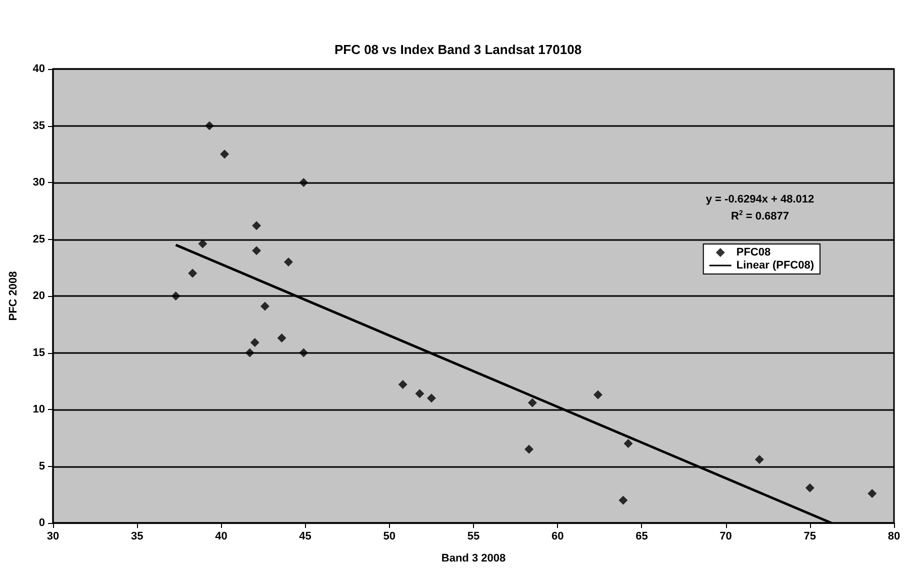 This screenshot has width=916, height=571. What do you see at coordinates (642, 536) in the screenshot?
I see `x-tick-label: 65` at bounding box center [642, 536].